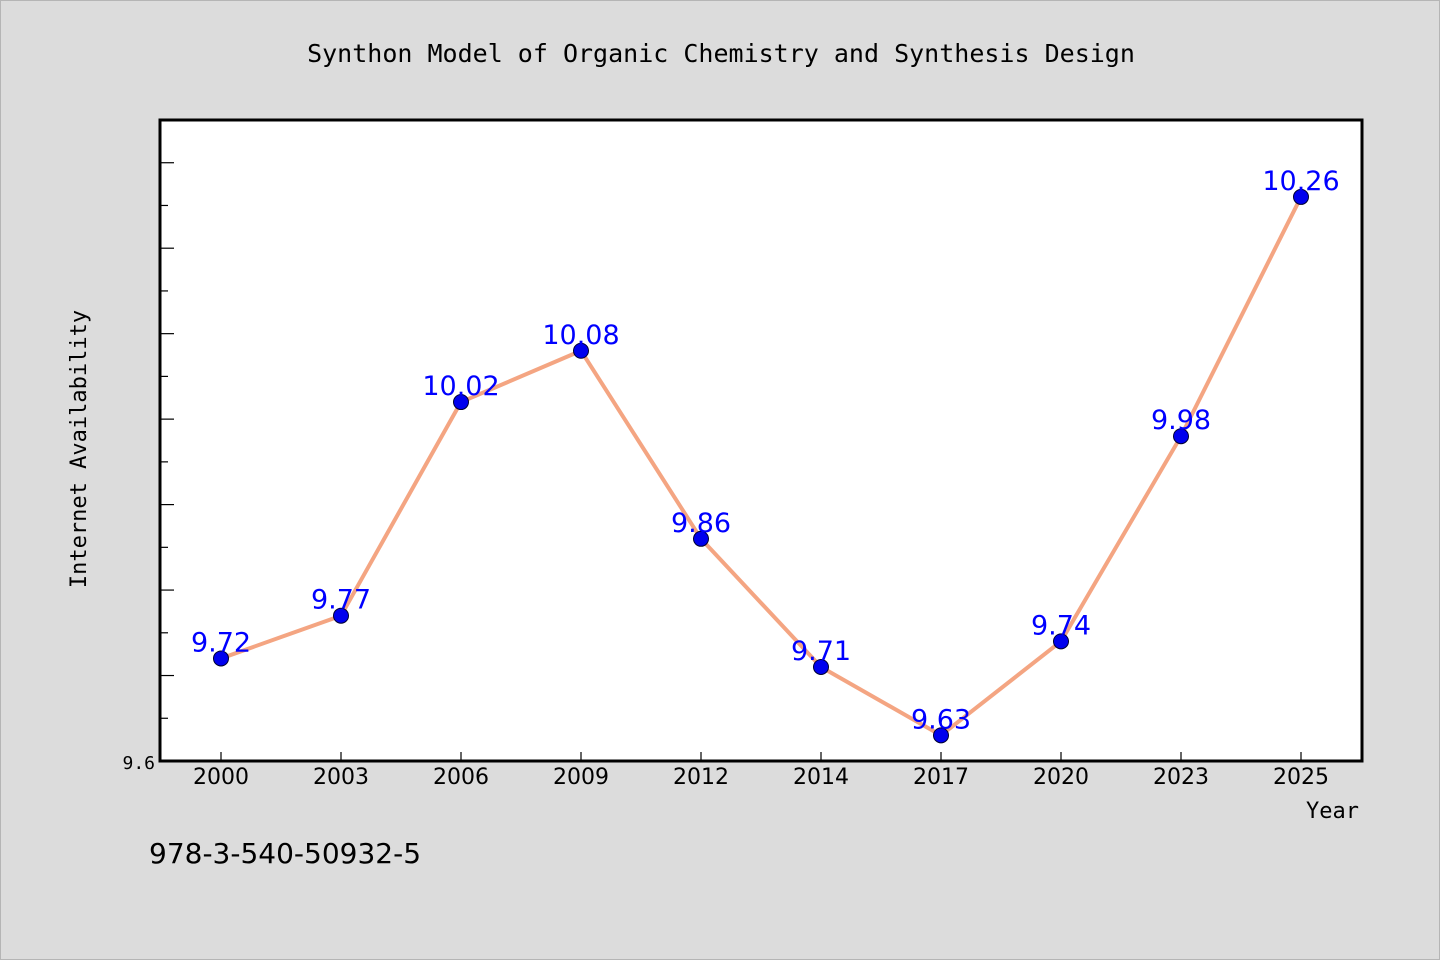  I want to click on x-axis-tick-labels: 2000 2003 2006 2009 2012 2014 2017 2020 2023 2025, so click(761, 777).